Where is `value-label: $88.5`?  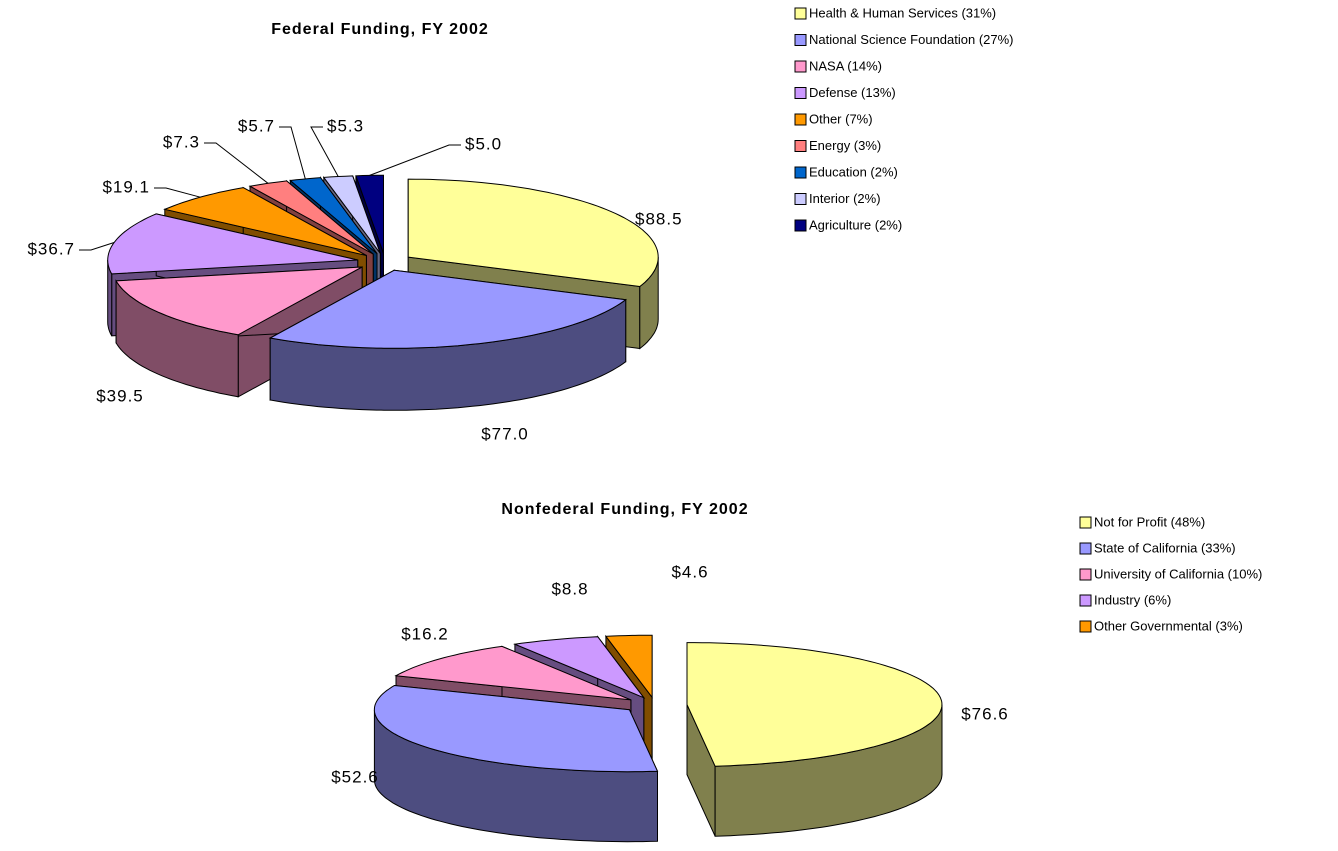
value-label: $88.5 is located at coordinates (659, 218).